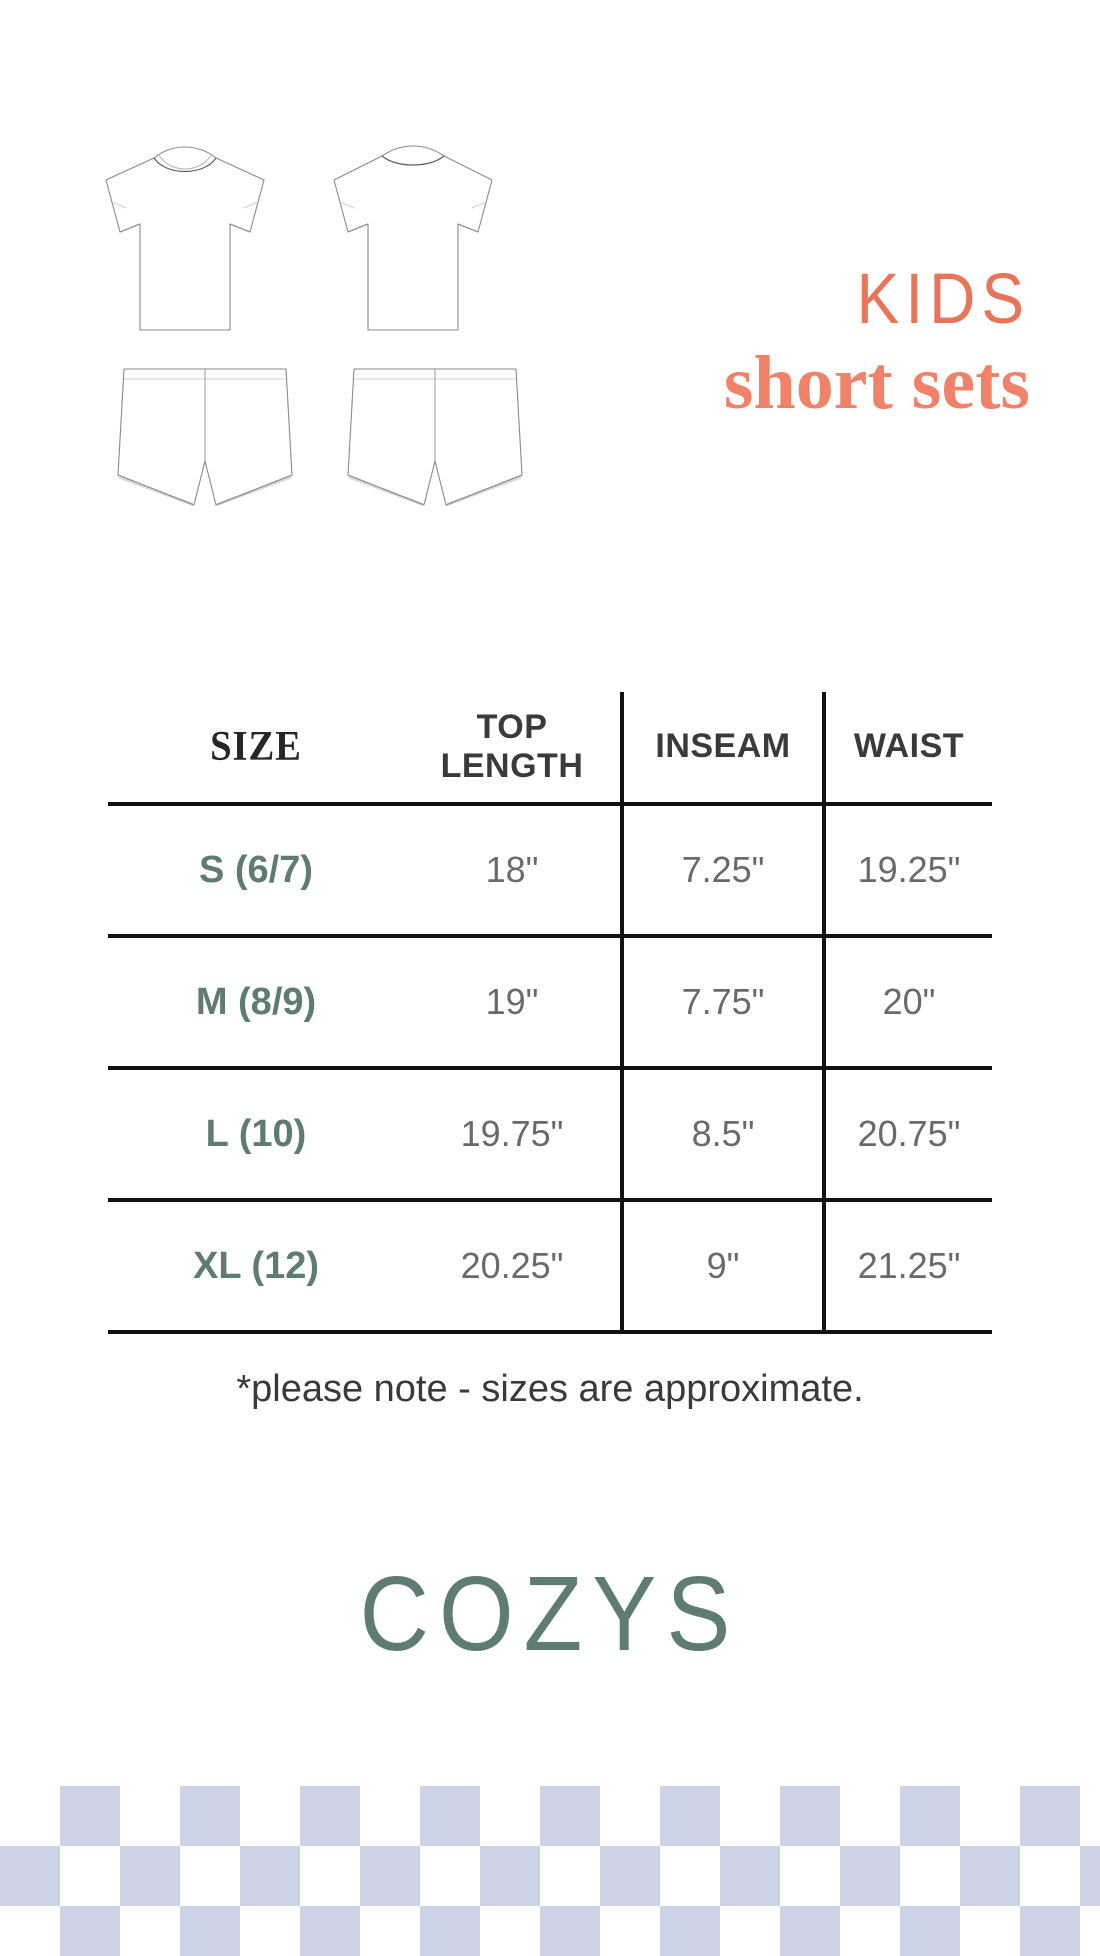 This screenshot has height=1956, width=1100. I want to click on cell-top-length: 20.25", so click(513, 1267).